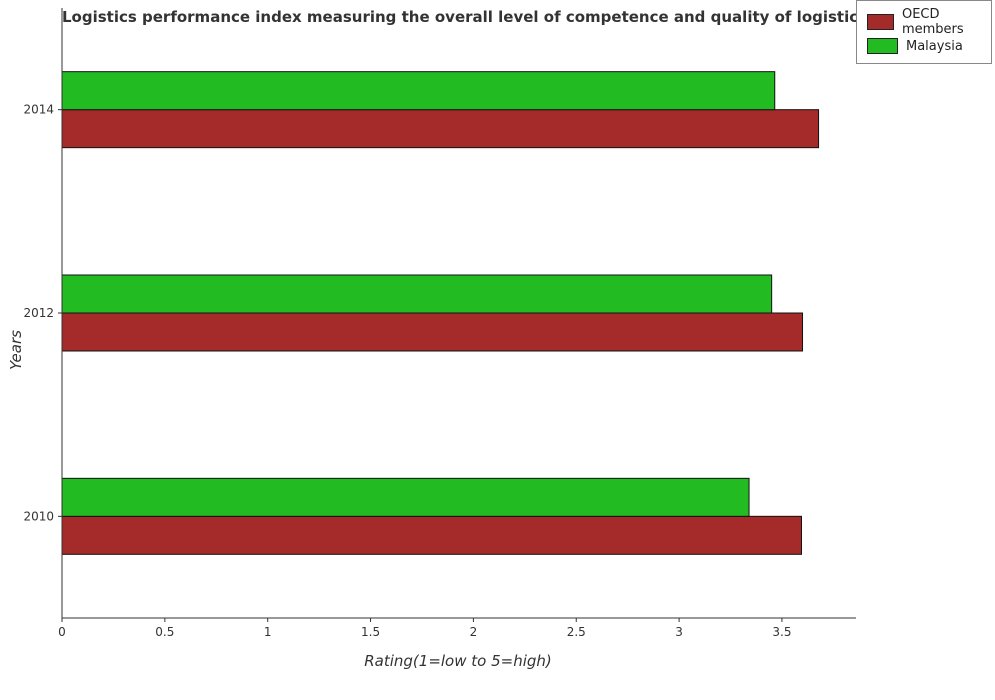 This screenshot has width=995, height=700. I want to click on bar-malaysia-2014, so click(418, 91).